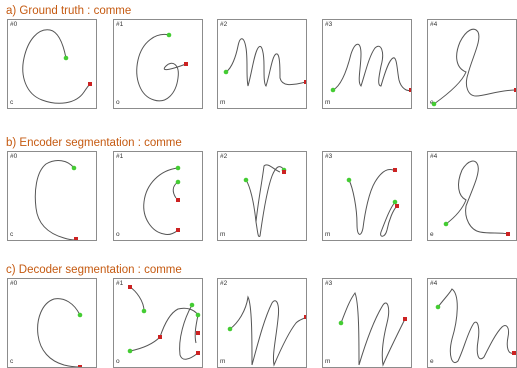 The image size is (517, 368). I want to click on panel-c-3: #3 m, so click(367, 323).